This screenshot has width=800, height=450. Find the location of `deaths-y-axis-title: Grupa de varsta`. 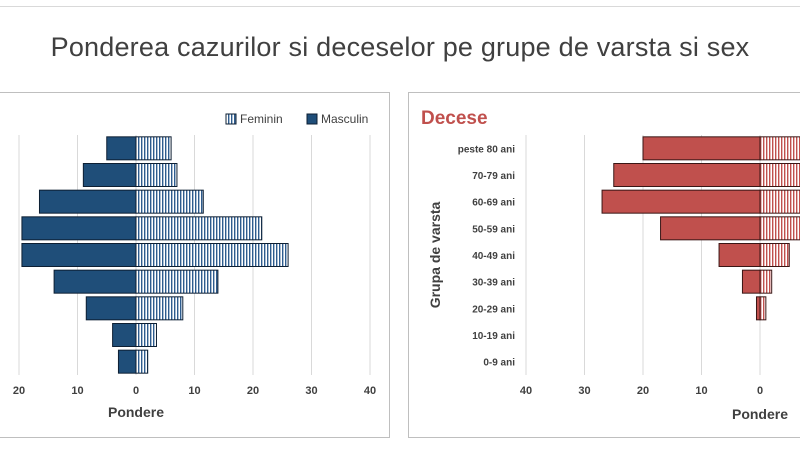

deaths-y-axis-title: Grupa de varsta is located at coordinates (435, 254).